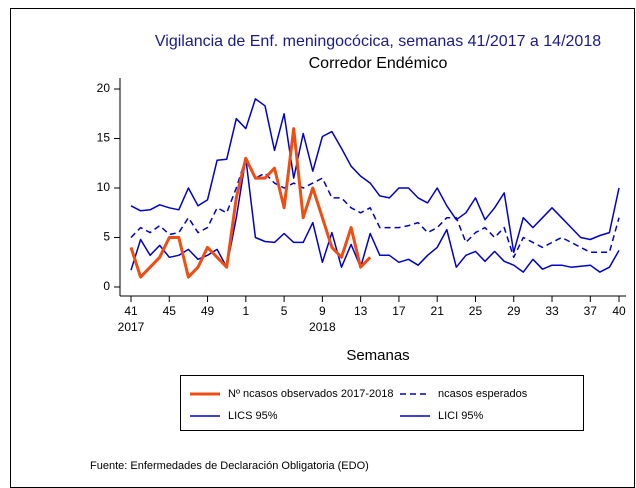 The width and height of the screenshot is (636, 488). What do you see at coordinates (208, 311) in the screenshot?
I see `x-tick-label: 49` at bounding box center [208, 311].